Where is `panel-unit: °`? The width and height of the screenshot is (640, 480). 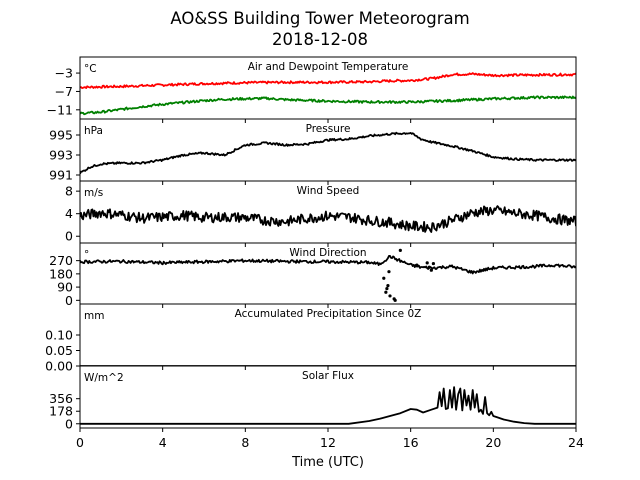 panel-unit: ° is located at coordinates (86, 255).